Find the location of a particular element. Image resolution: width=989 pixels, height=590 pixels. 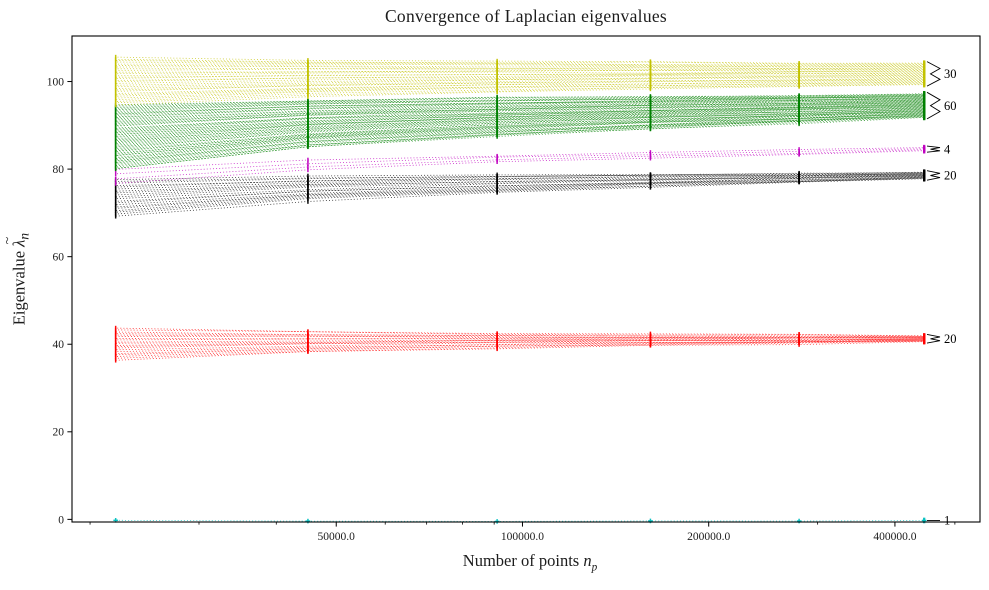

multiplicity-annotations: 1 20 20 4 60 30 is located at coordinates (941, 294).